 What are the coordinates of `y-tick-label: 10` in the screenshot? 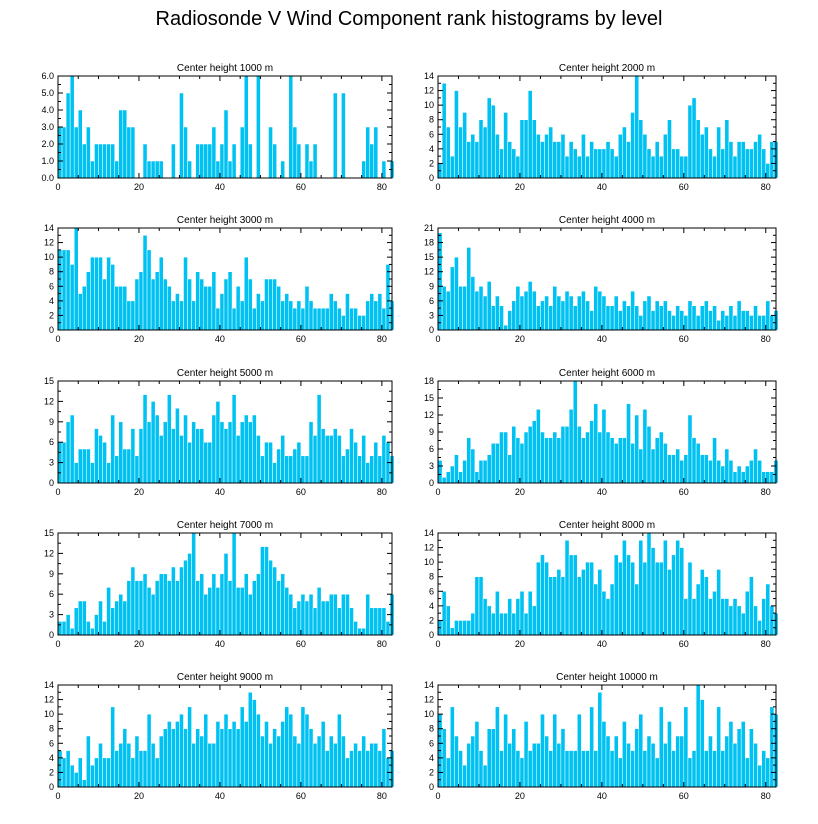 It's located at (429, 105).